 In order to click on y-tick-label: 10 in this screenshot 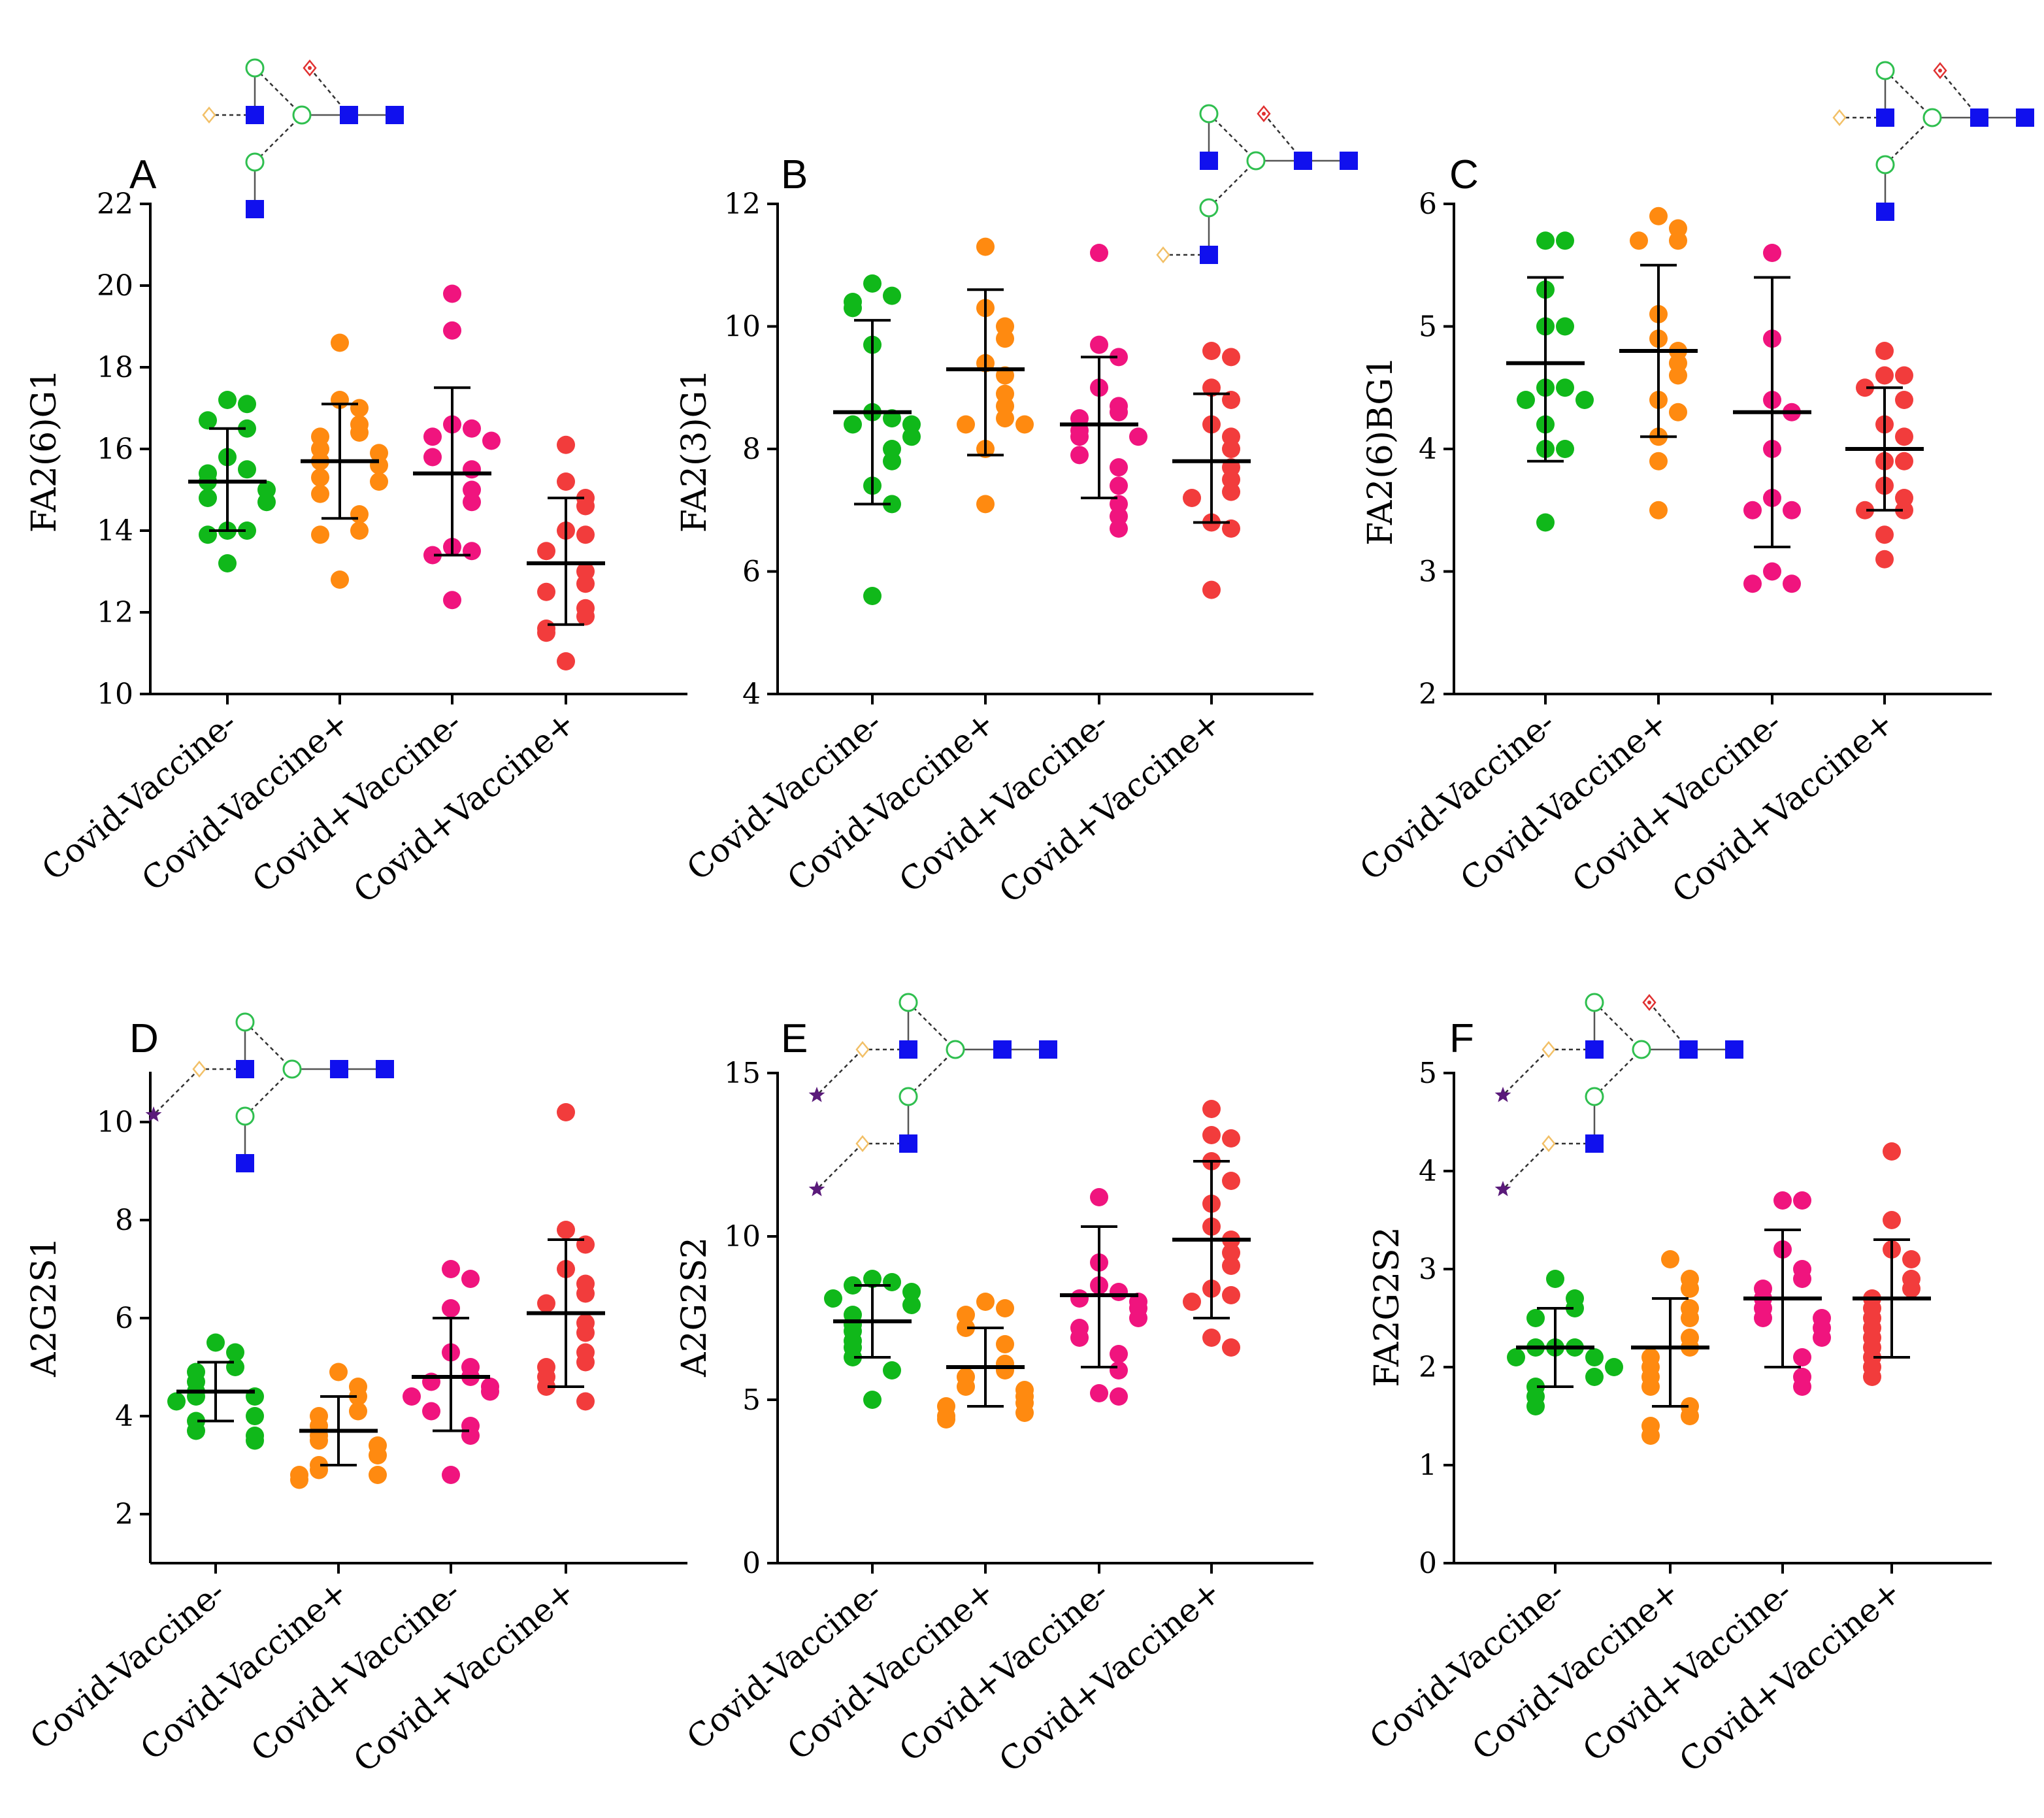, I will do `click(742, 1236)`.